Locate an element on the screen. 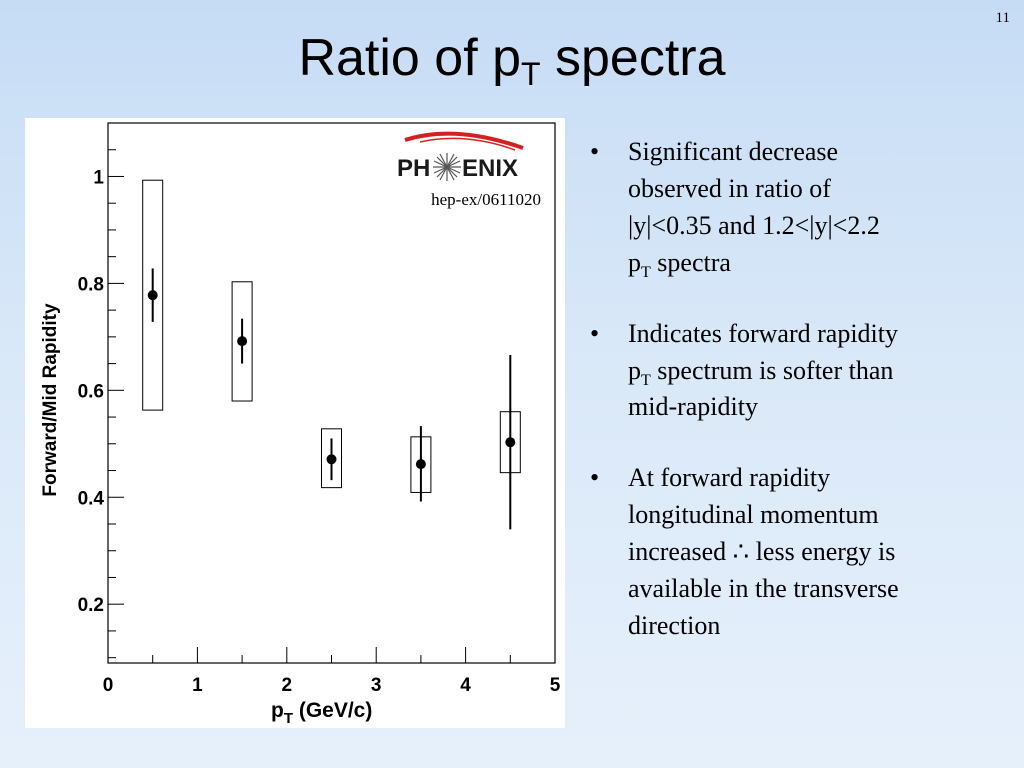  x-tick-label: 5 is located at coordinates (555, 685).